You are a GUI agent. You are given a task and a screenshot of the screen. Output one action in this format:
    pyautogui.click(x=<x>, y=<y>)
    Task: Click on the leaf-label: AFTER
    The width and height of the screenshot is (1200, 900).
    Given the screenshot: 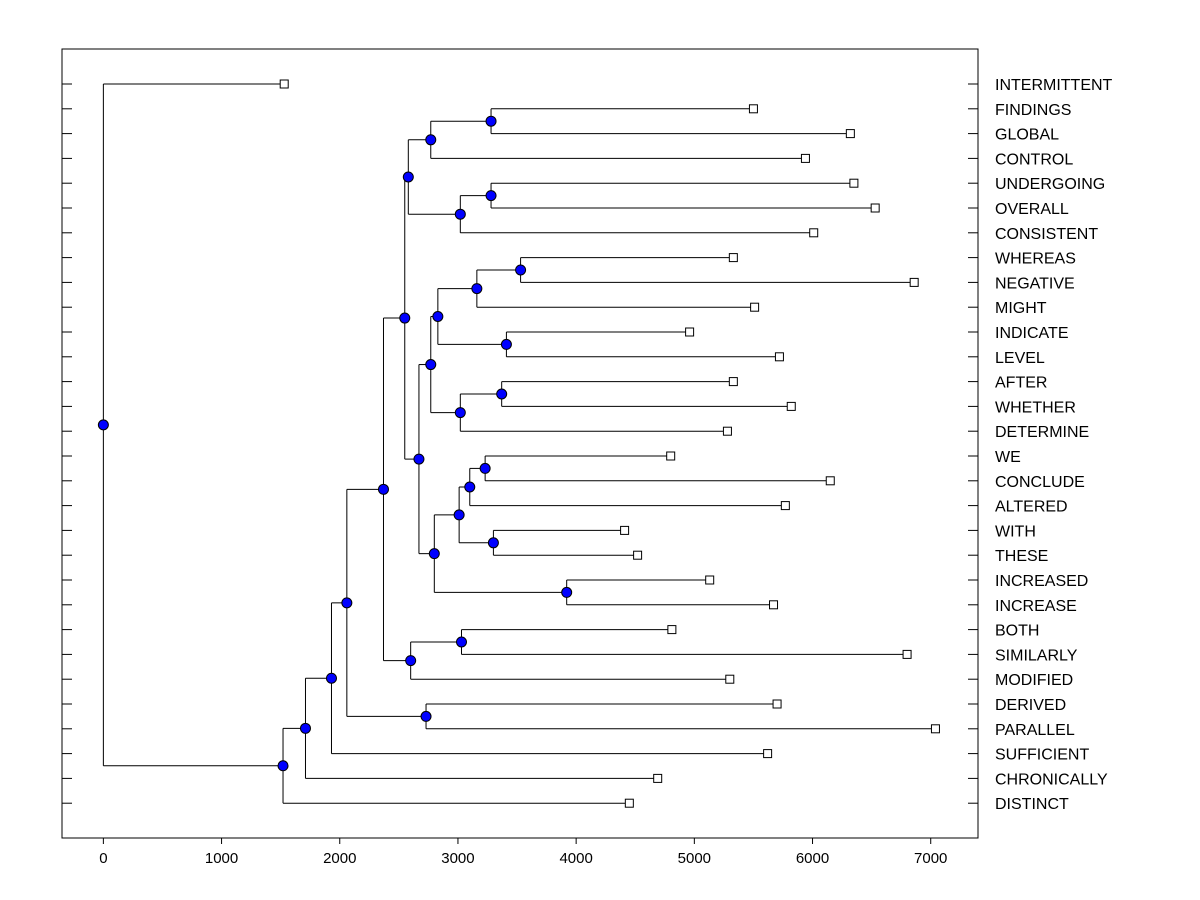 What is the action you would take?
    pyautogui.click(x=1021, y=383)
    